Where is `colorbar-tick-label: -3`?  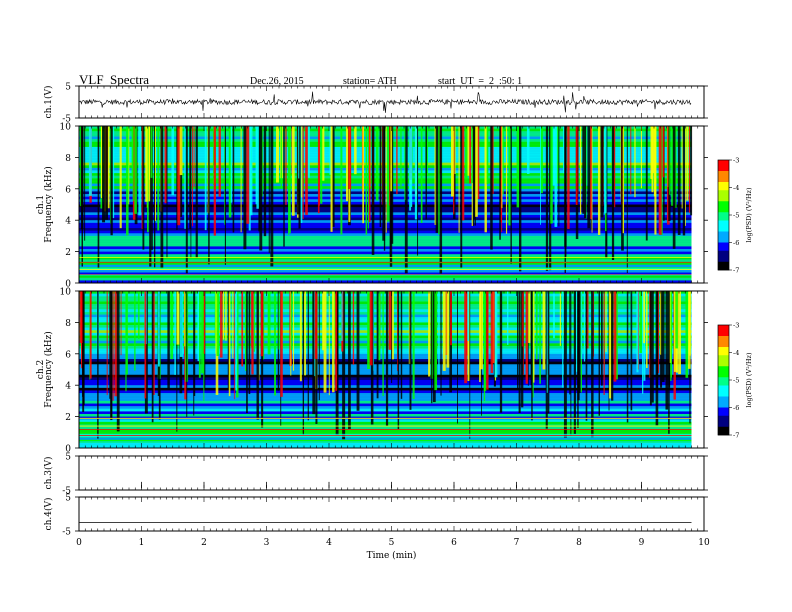
colorbar-tick-label: -3 is located at coordinates (736, 326).